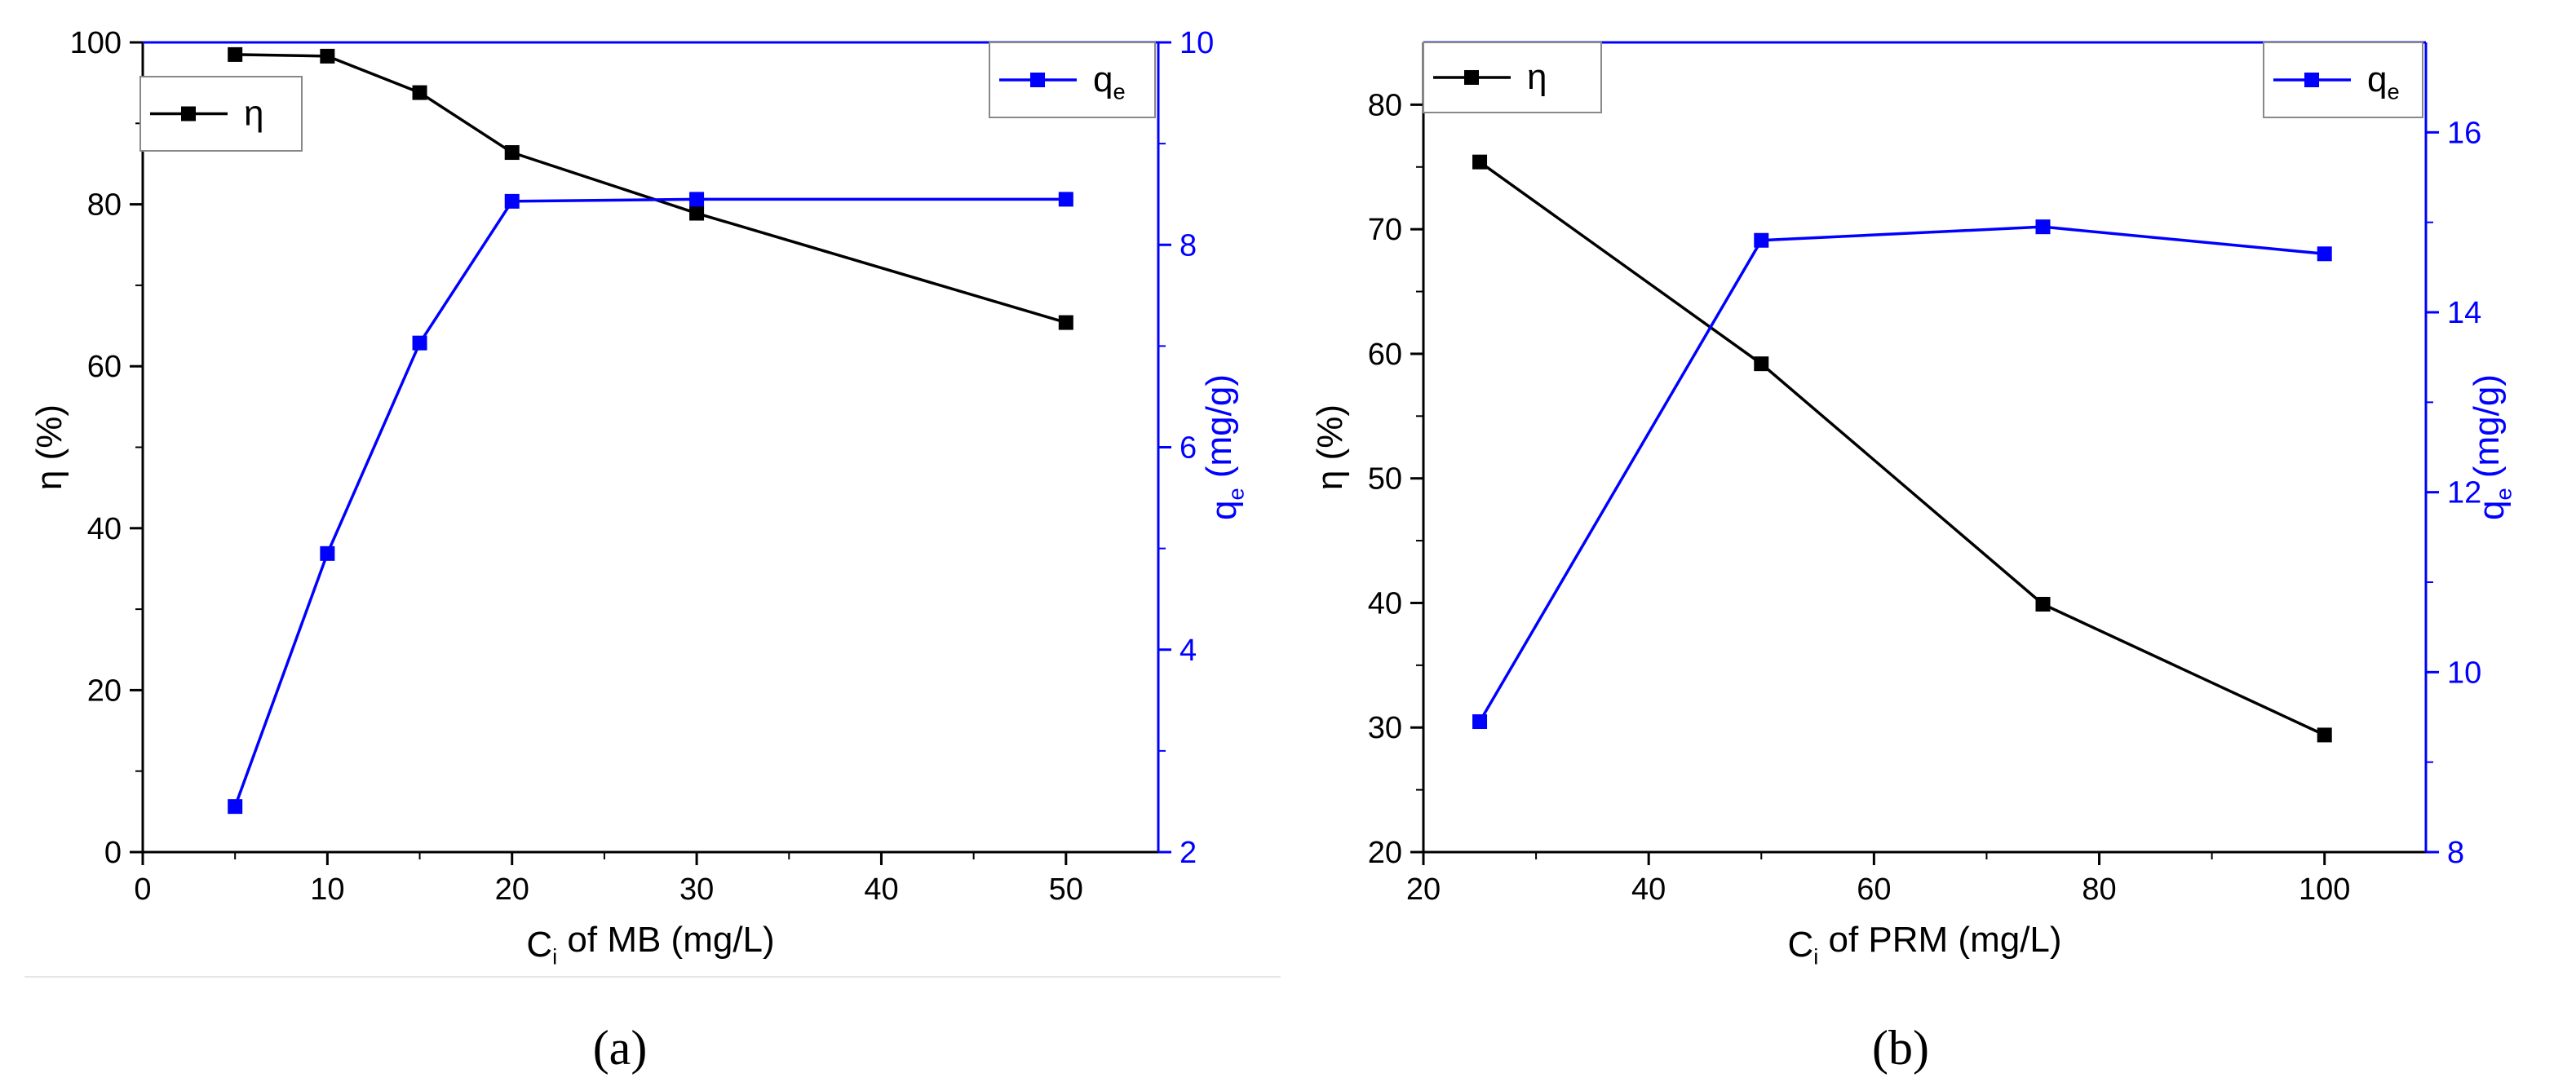  Describe the element at coordinates (1037, 80) in the screenshot. I see `panel-a-legend-qe-swatch-marker` at that location.